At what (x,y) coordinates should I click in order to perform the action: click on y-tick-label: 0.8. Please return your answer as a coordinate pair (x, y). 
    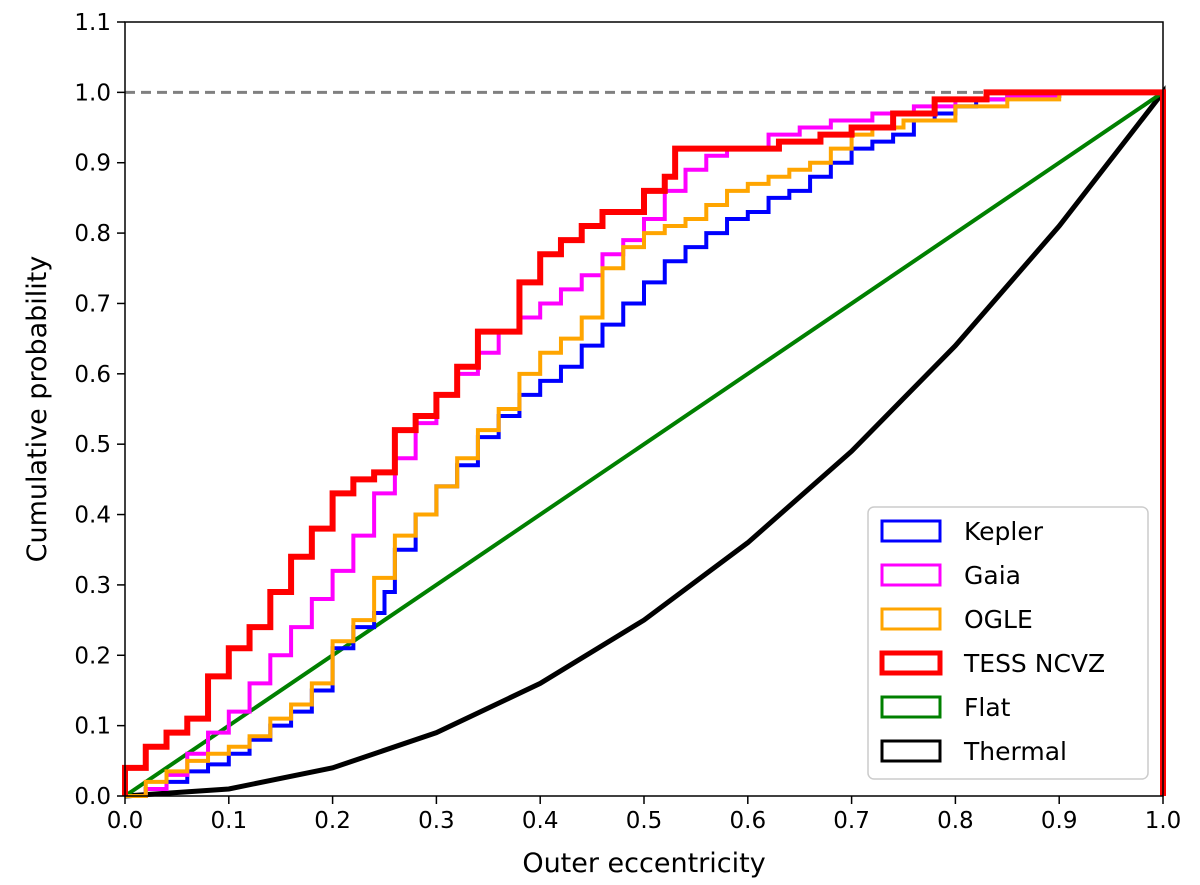
    Looking at the image, I should click on (92, 234).